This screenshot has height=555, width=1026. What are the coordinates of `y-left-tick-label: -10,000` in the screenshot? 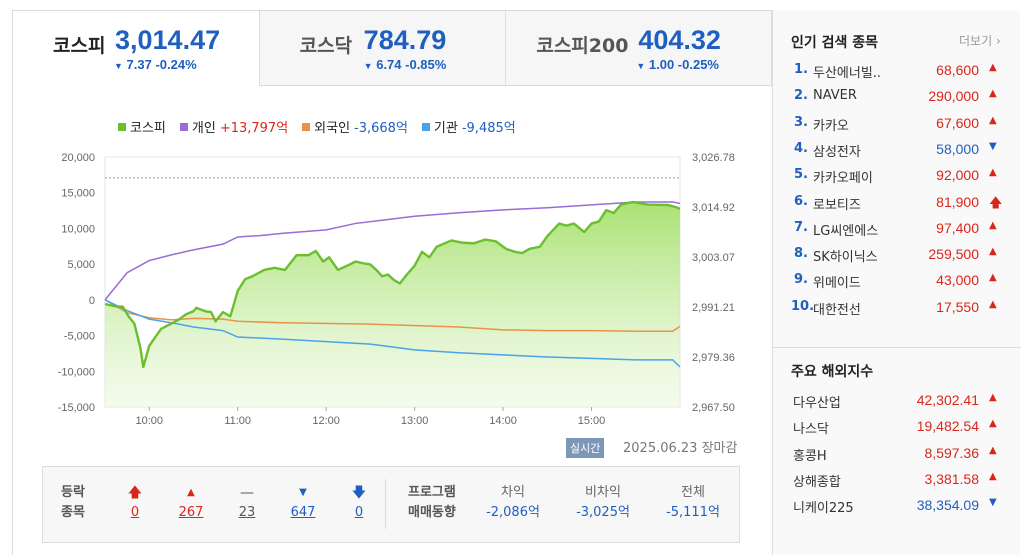 It's located at (76, 372).